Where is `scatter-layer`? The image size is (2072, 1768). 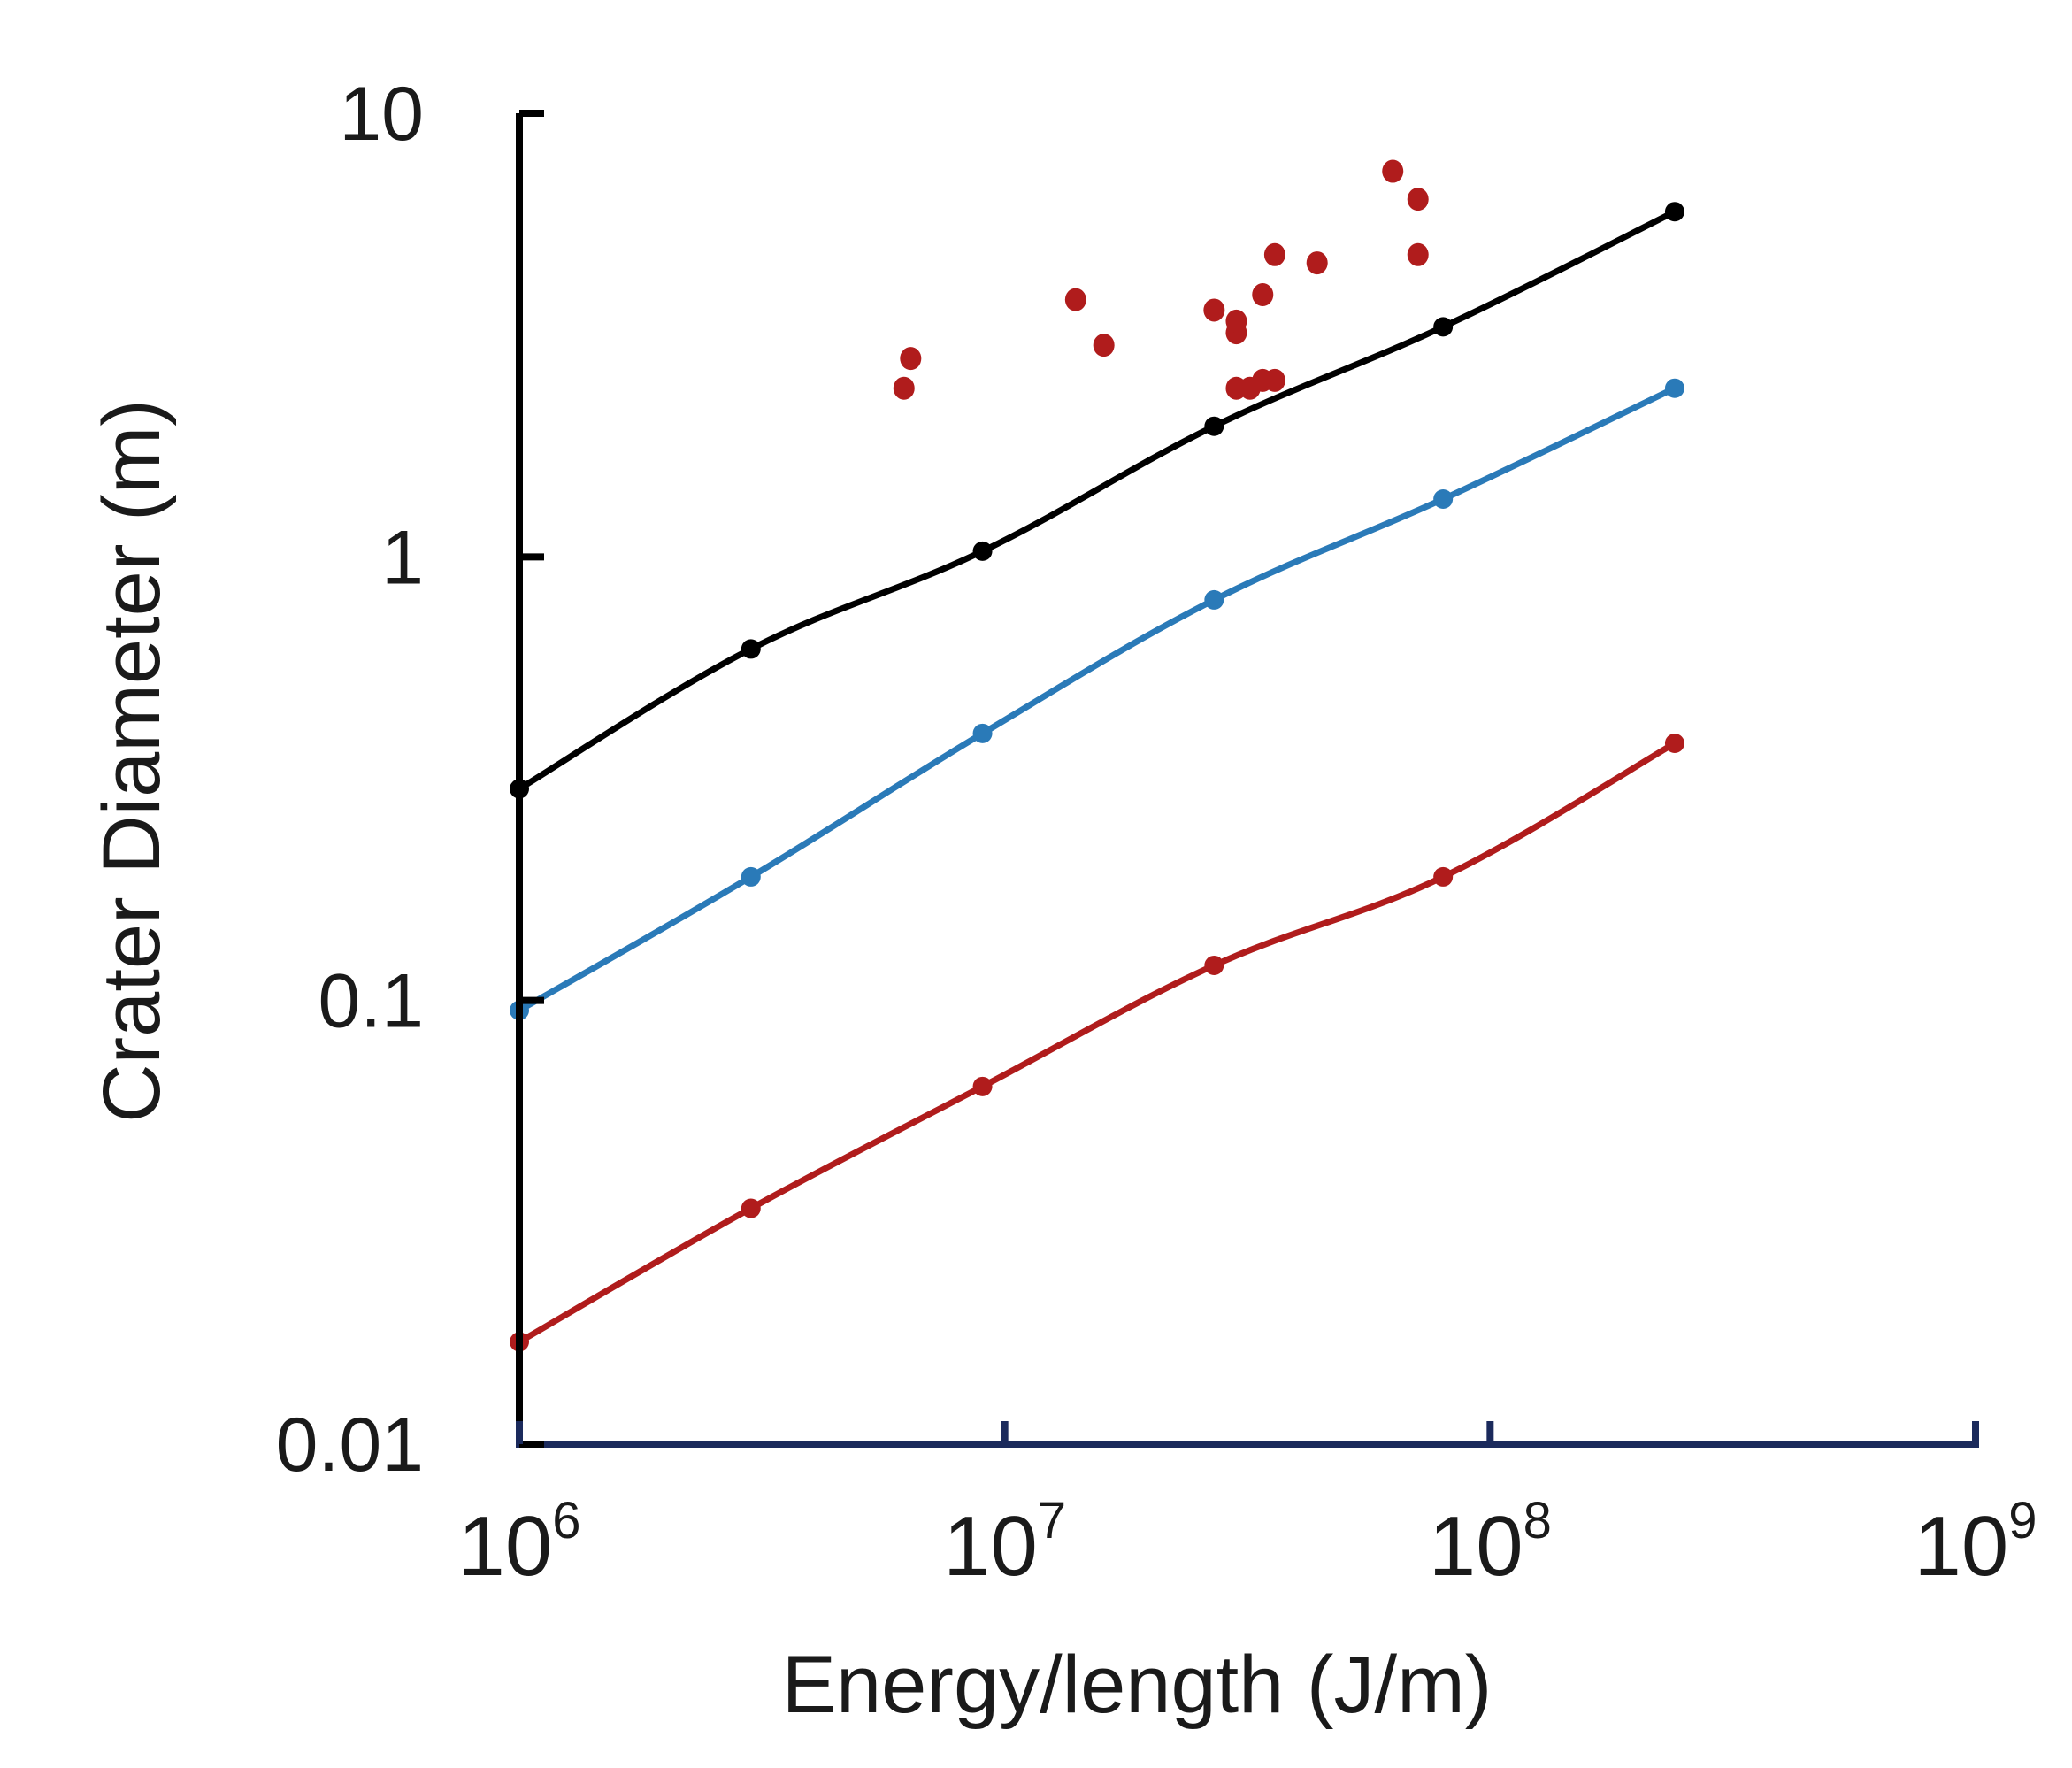
scatter-layer is located at coordinates (1161, 279).